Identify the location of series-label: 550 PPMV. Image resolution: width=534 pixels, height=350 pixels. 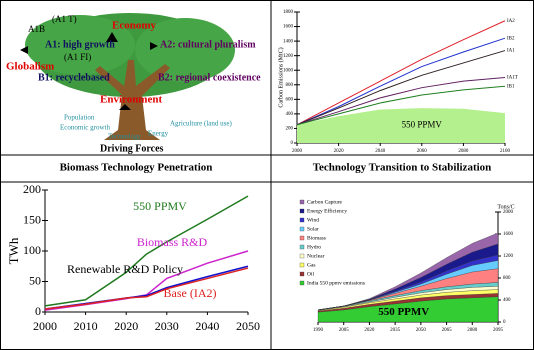
(160, 206).